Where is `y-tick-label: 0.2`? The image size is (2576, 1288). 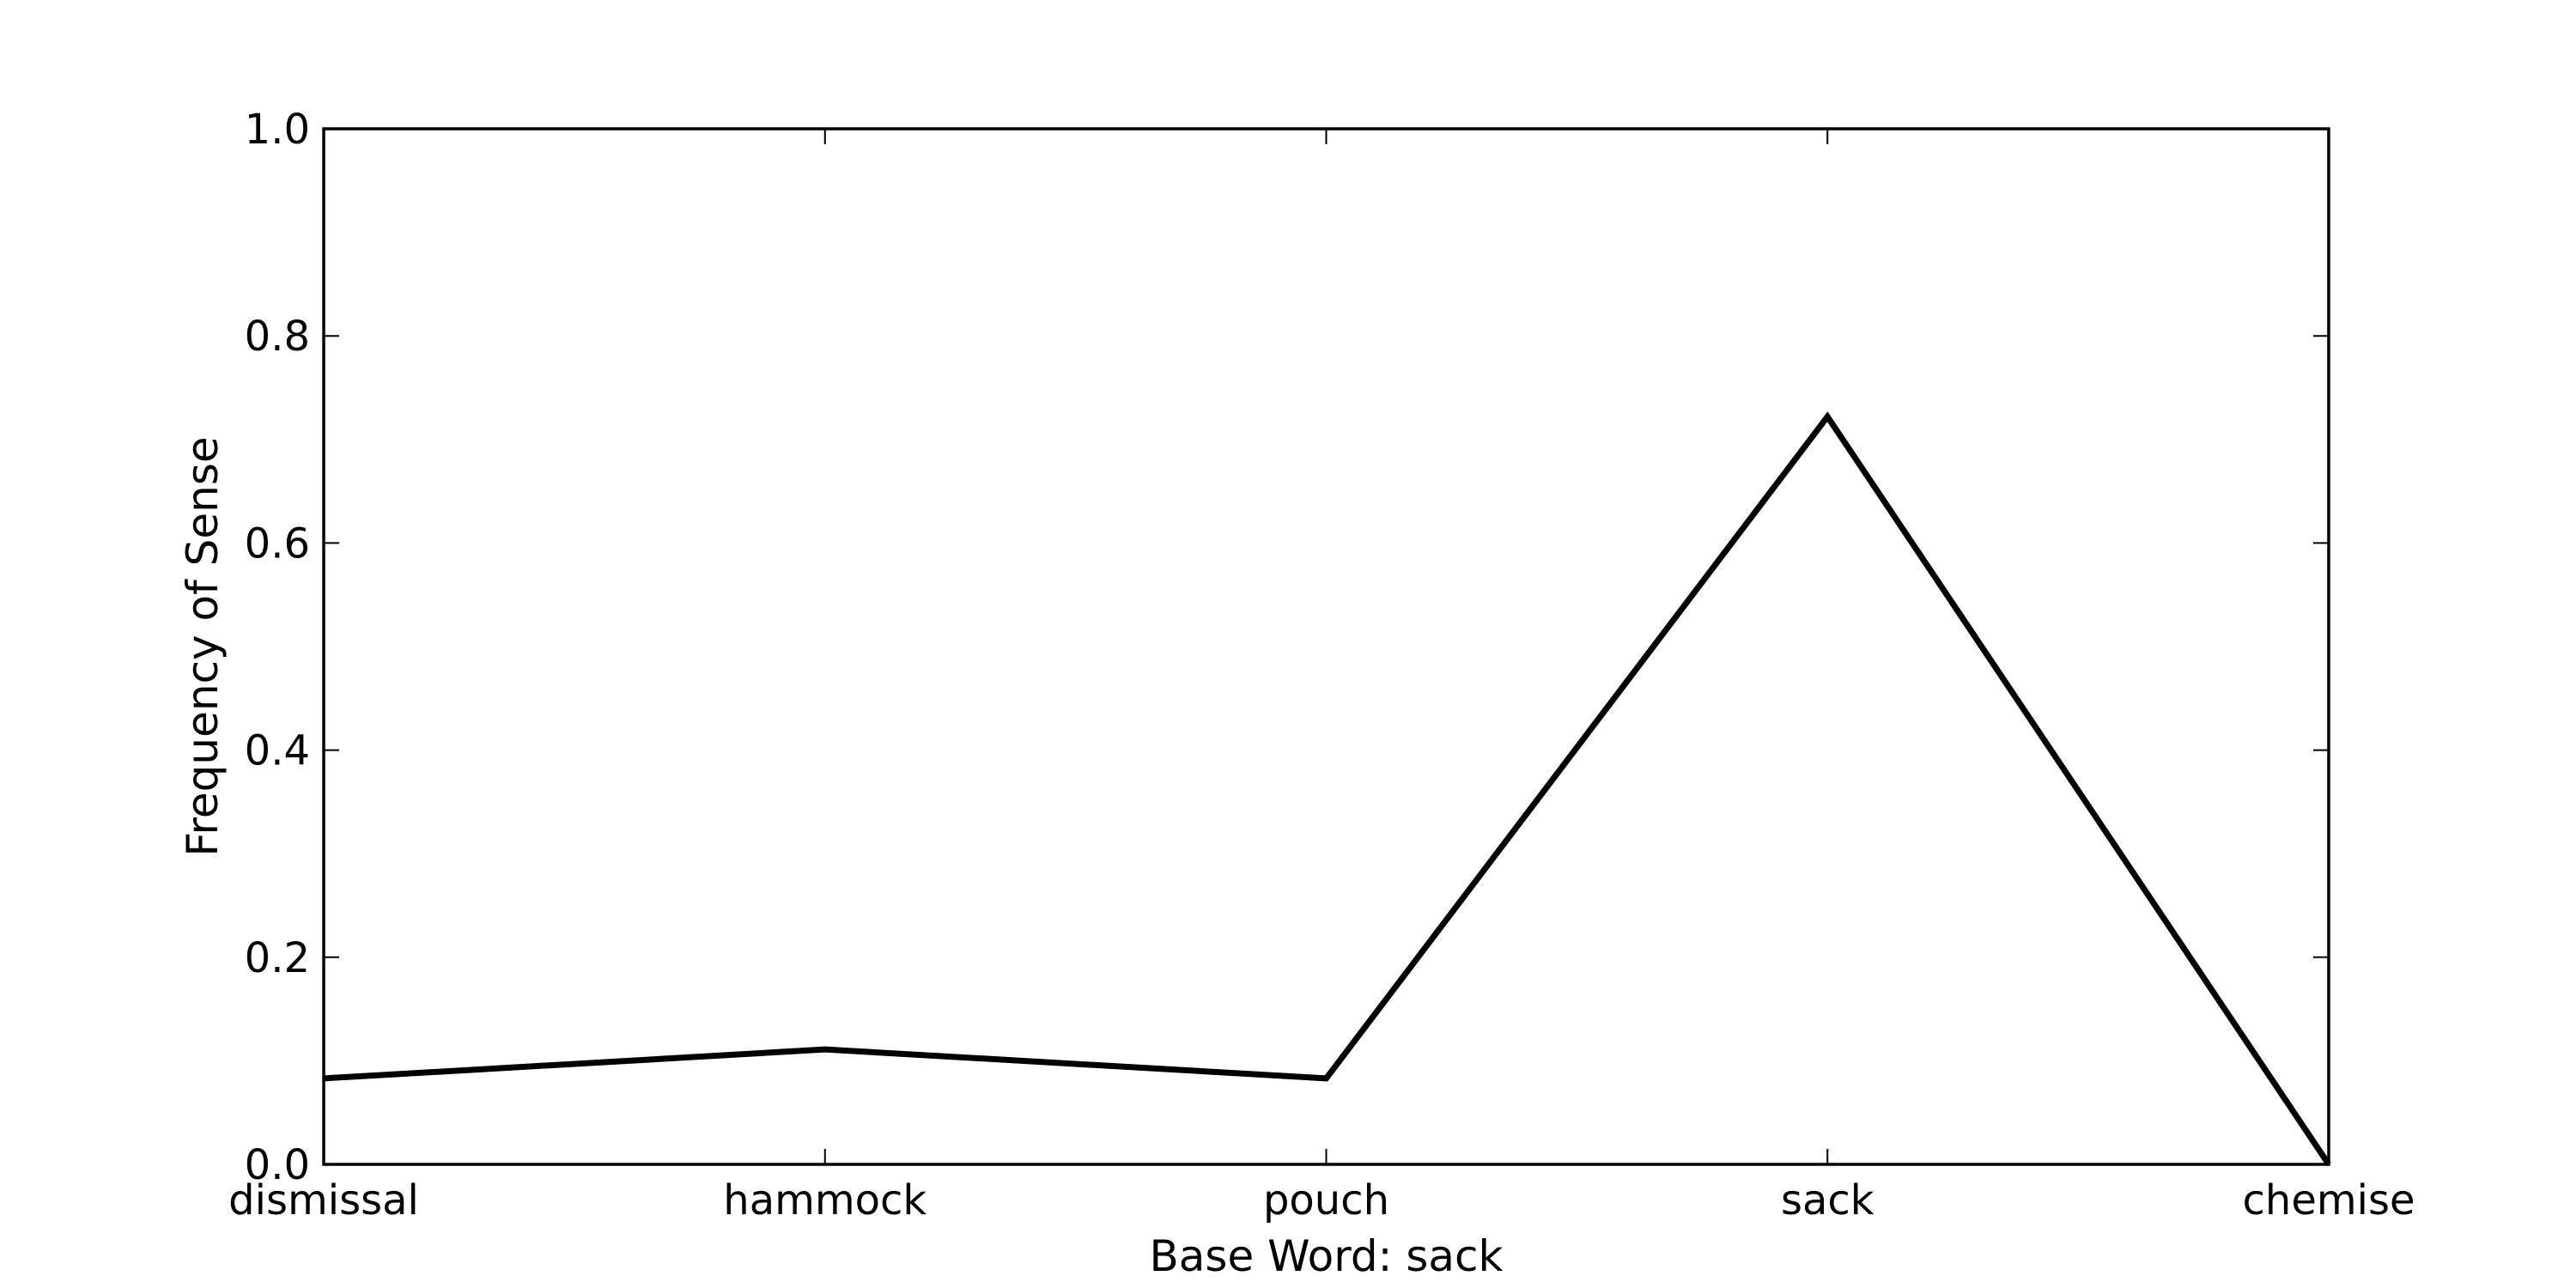 y-tick-label: 0.2 is located at coordinates (278, 958).